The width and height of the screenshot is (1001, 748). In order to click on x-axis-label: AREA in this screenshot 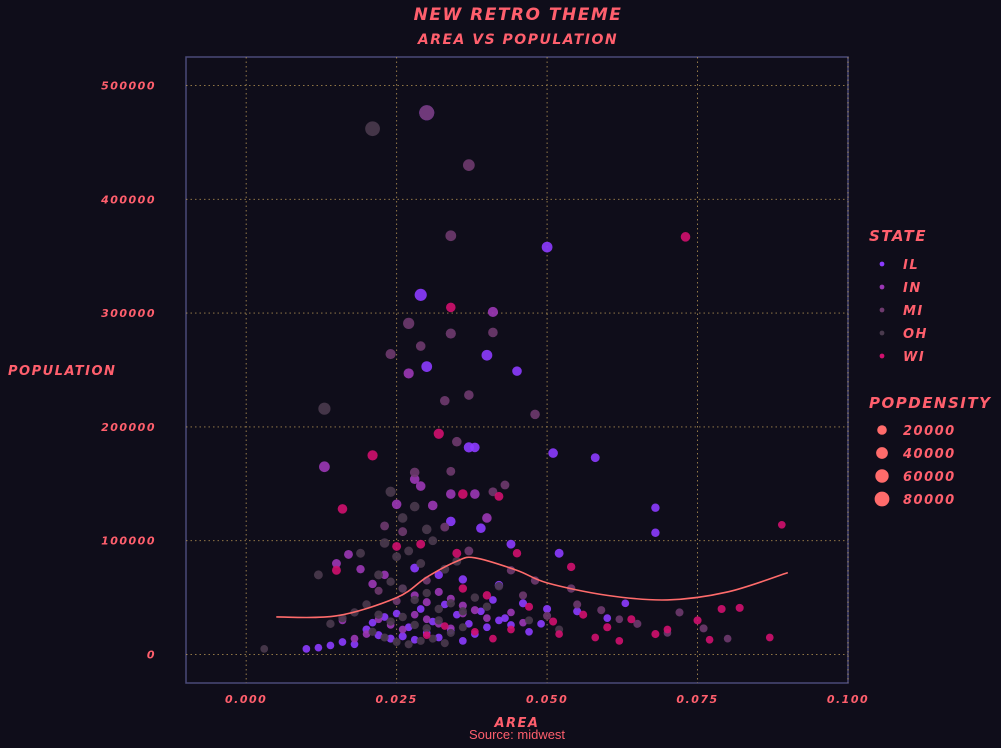, I will do `click(516, 723)`.